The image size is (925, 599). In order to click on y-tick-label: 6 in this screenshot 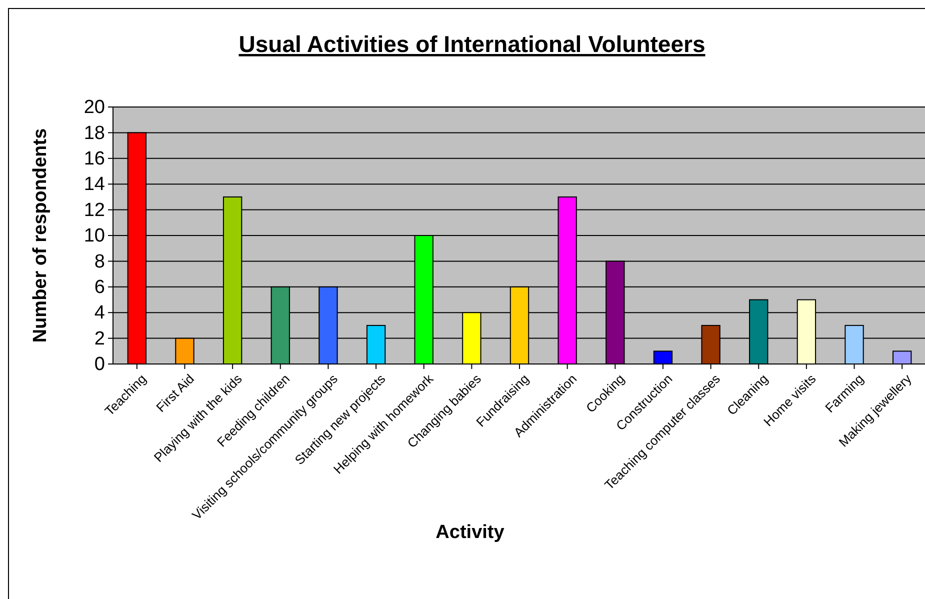, I will do `click(99, 287)`.